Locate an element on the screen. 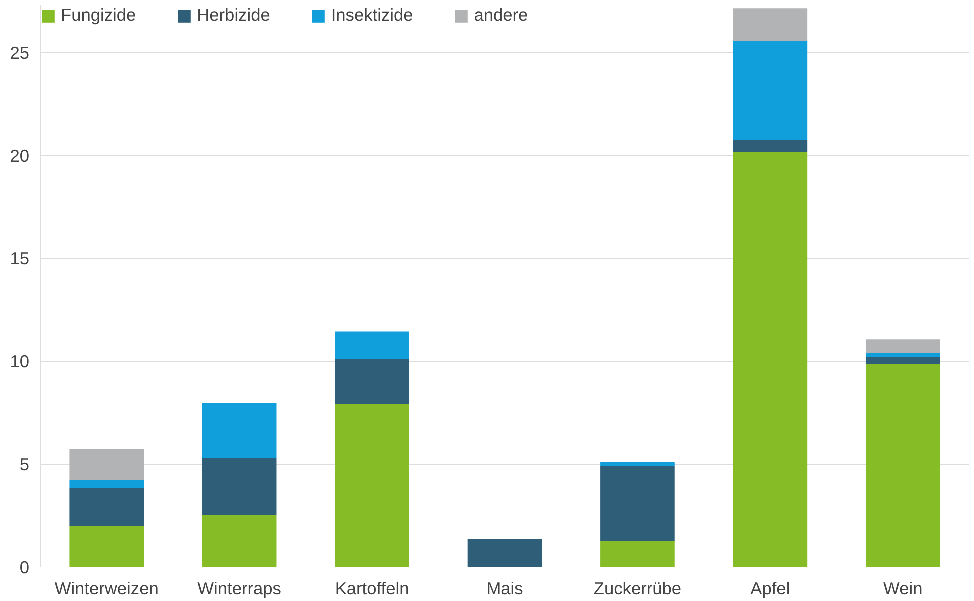  x-tick-label: Apfel is located at coordinates (770, 588).